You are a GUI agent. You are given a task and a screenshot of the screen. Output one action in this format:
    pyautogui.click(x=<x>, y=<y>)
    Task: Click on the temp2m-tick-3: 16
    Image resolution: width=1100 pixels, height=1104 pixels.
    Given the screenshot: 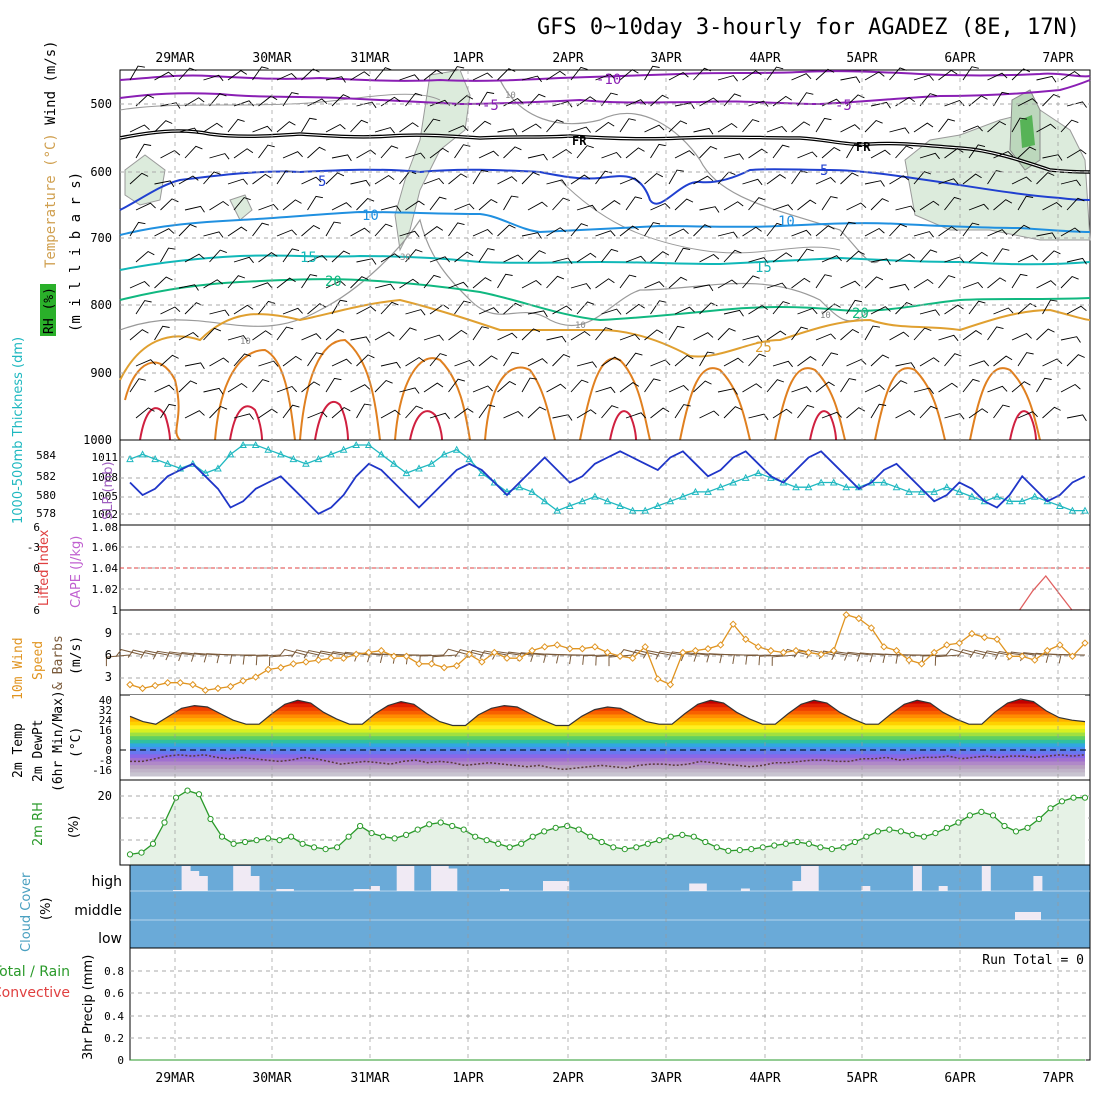 What is the action you would take?
    pyautogui.click(x=105, y=730)
    